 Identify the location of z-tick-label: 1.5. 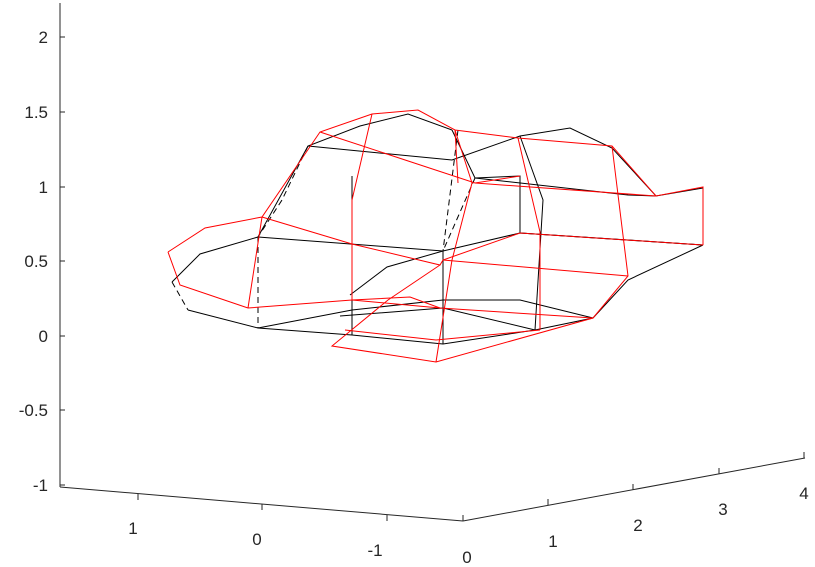
(36, 112).